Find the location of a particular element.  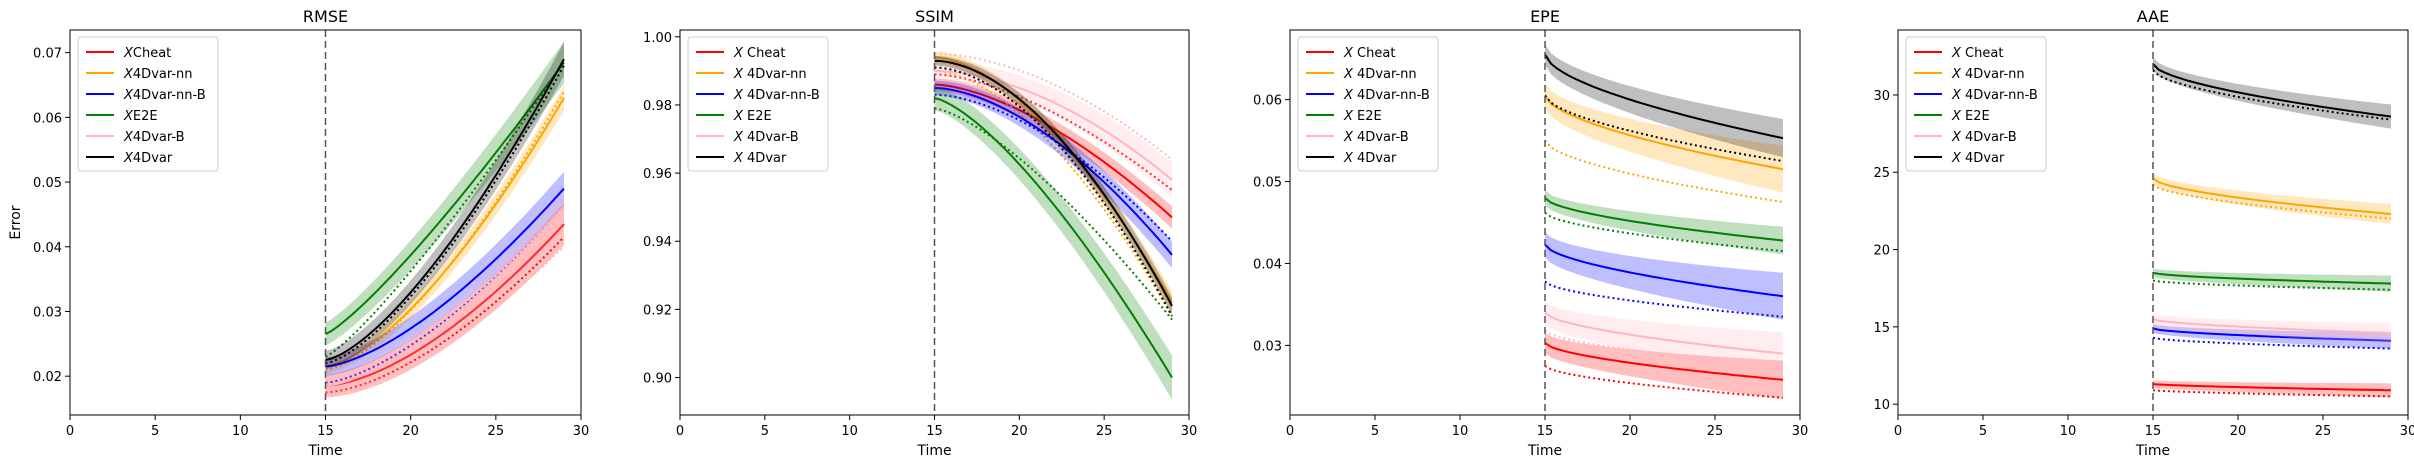

chart-title: AAE is located at coordinates (2153, 16).